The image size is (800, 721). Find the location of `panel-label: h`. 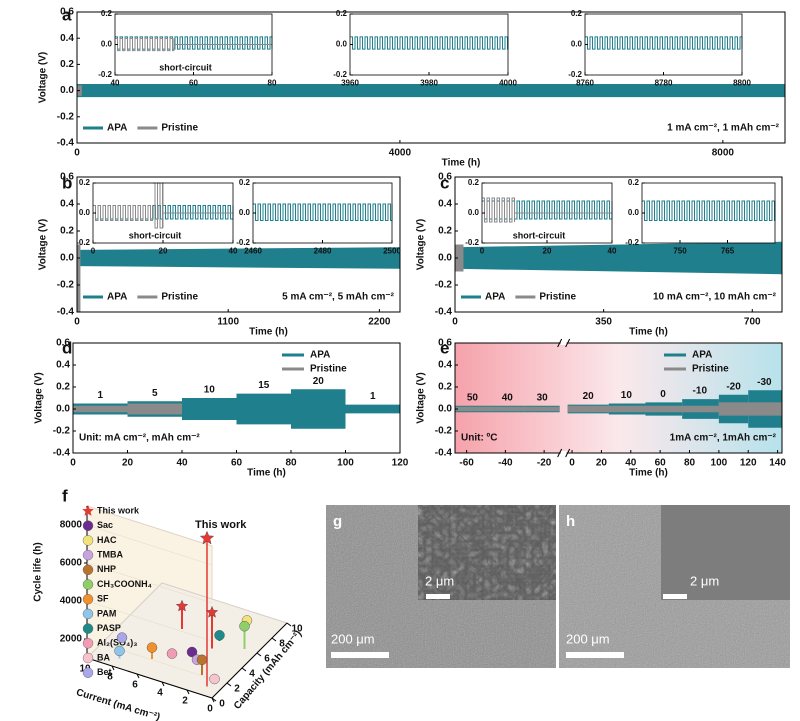

panel-label: h is located at coordinates (570, 521).